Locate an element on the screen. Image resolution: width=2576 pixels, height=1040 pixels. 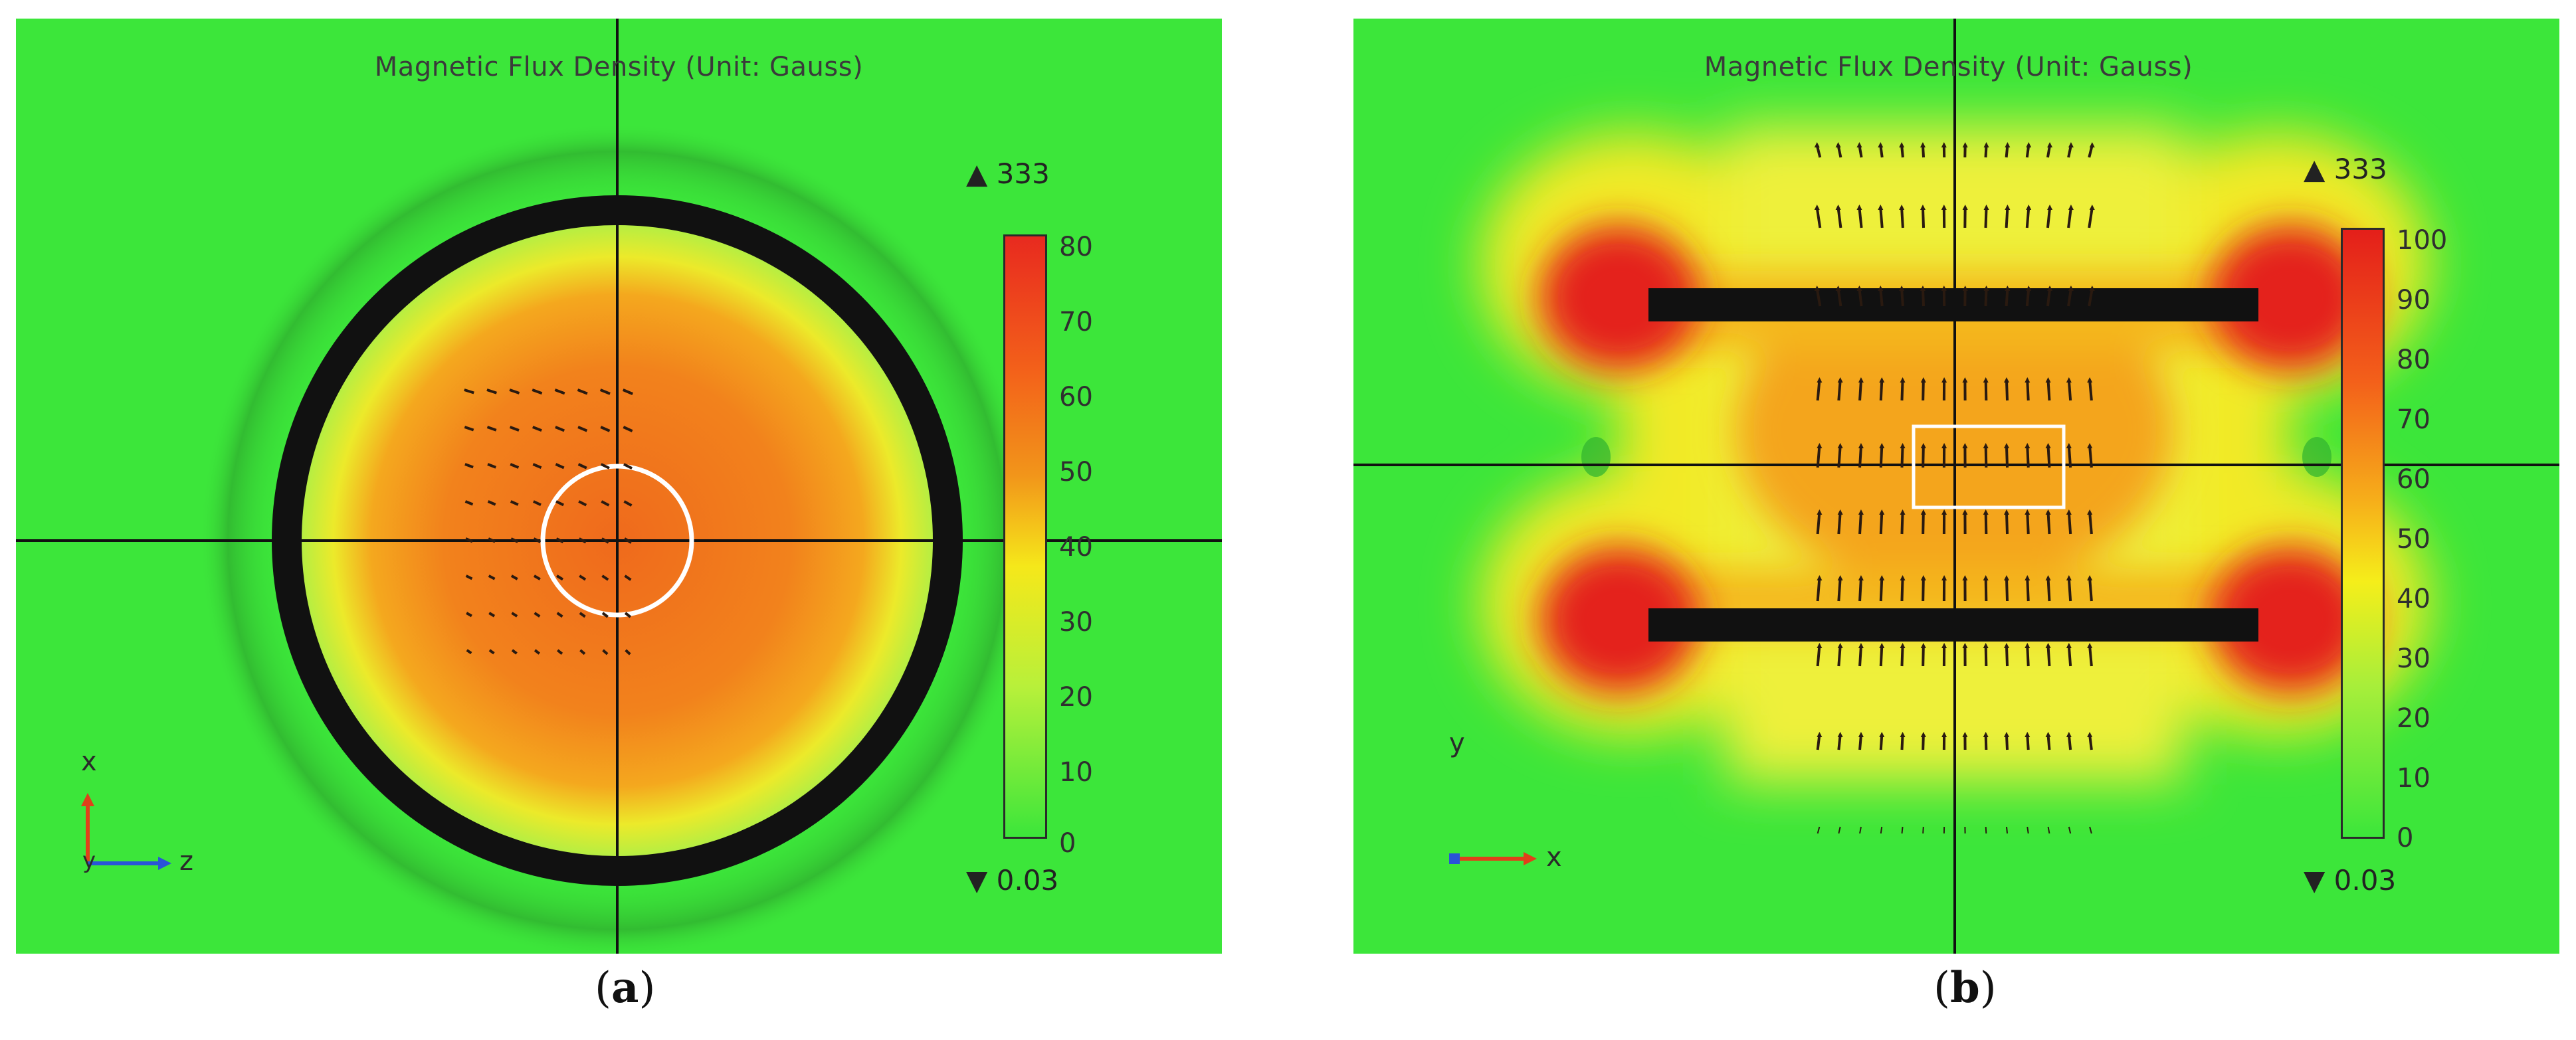
colorbar-tick-b: 0 is located at coordinates (2406, 838).